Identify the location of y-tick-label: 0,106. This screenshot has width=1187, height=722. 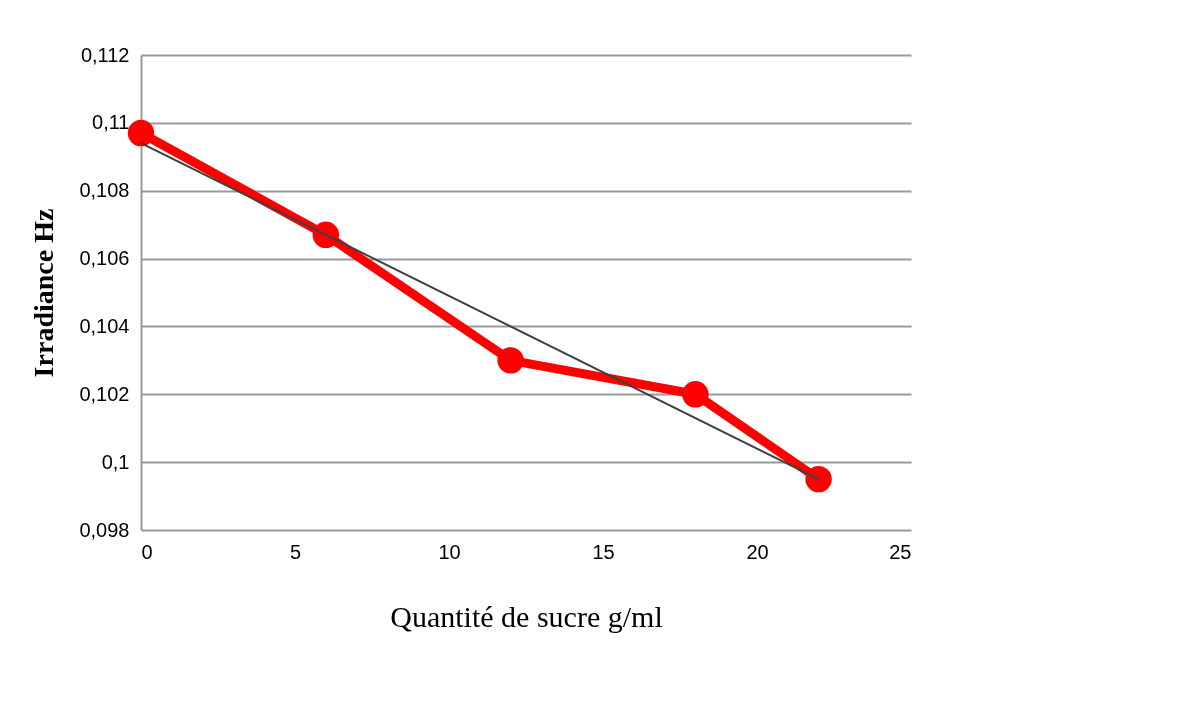
(104, 258).